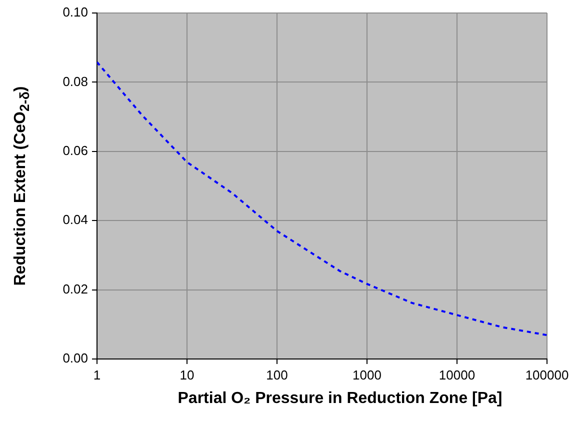 Image resolution: width=580 pixels, height=425 pixels. What do you see at coordinates (547, 374) in the screenshot?
I see `x-tick-label: 100000` at bounding box center [547, 374].